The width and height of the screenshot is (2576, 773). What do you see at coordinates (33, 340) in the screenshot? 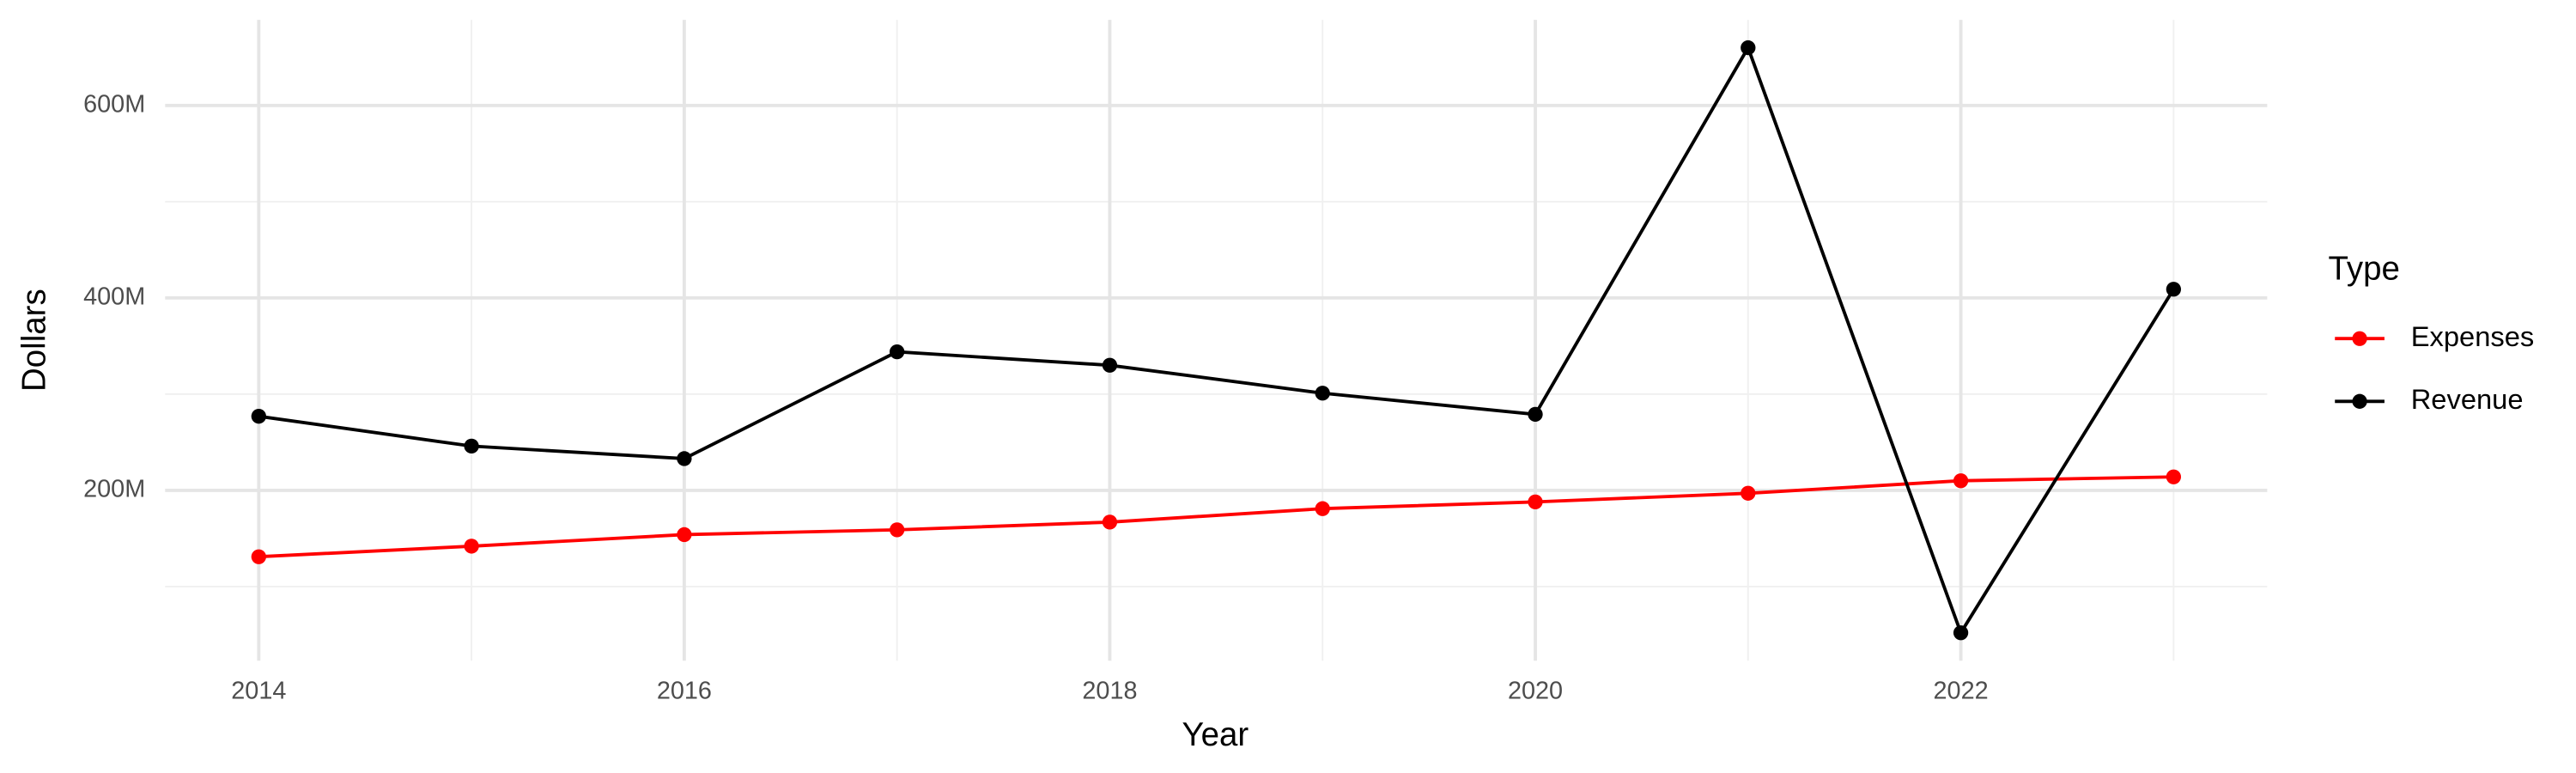
I see `y-axis-title: Dollars` at bounding box center [33, 340].